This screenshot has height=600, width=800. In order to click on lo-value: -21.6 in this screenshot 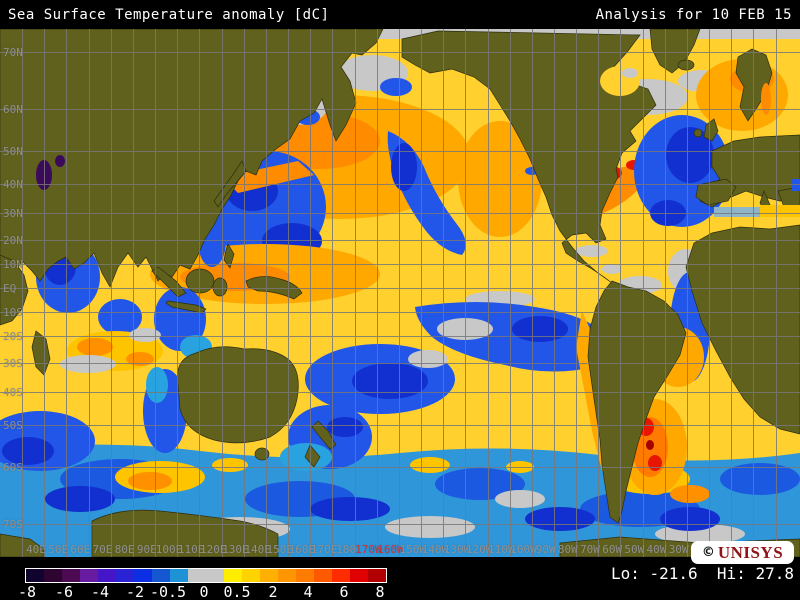, I will do `click(673, 573)`.